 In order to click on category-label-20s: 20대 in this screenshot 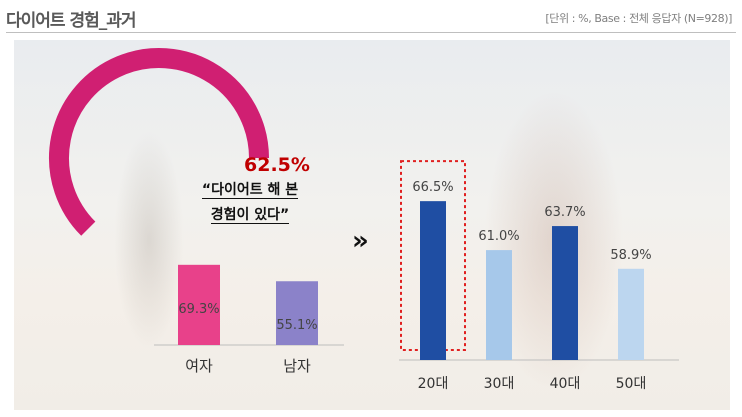, I will do `click(433, 384)`.